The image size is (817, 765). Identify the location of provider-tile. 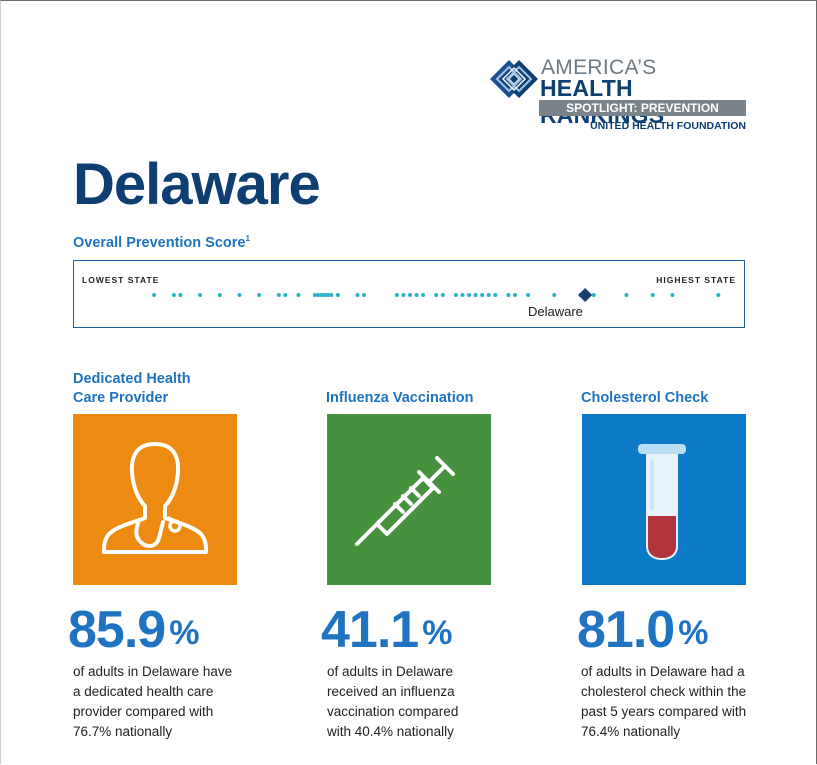
(155, 499).